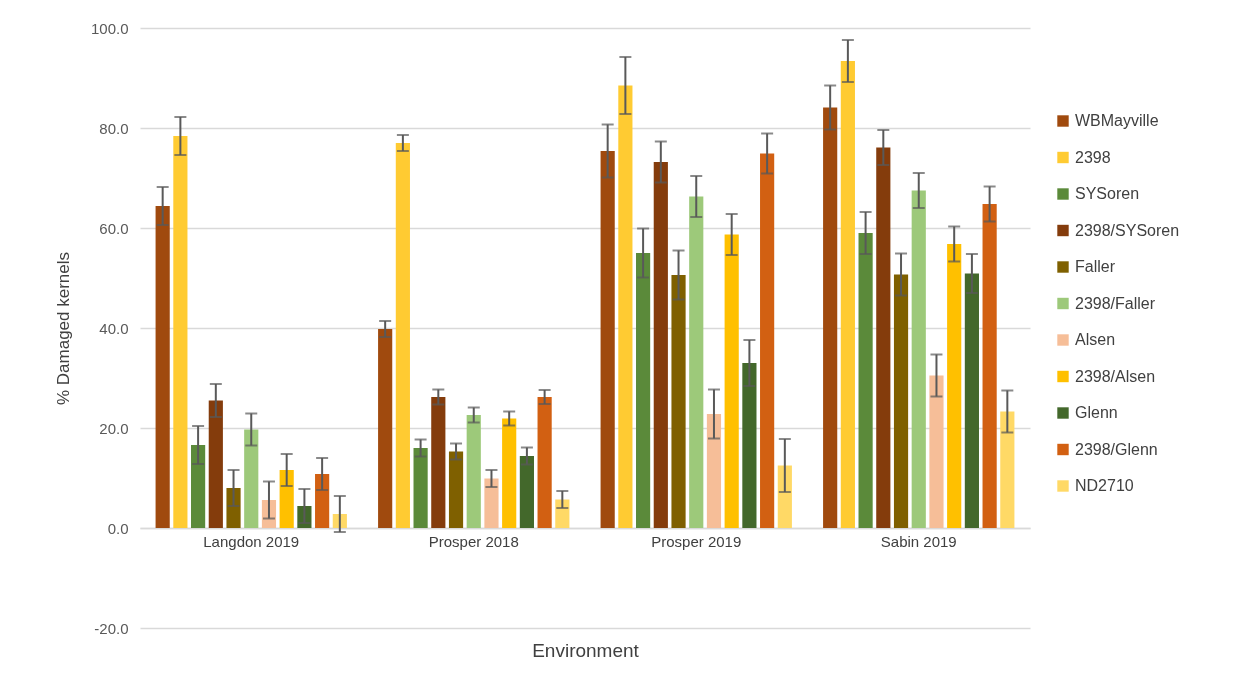 Image resolution: width=1247 pixels, height=698 pixels. Describe the element at coordinates (1127, 230) in the screenshot. I see `legend-label: 2398/SYSoren` at that location.